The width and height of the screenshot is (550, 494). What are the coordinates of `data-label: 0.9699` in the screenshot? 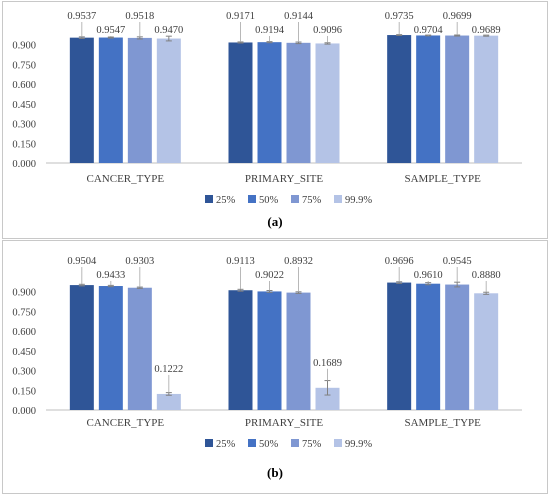 It's located at (457, 16).